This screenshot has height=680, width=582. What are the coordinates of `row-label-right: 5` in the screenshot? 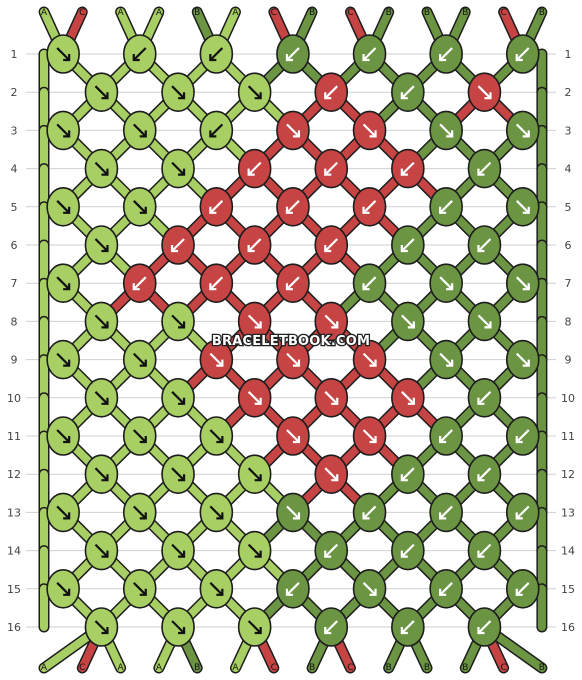 It's located at (568, 207).